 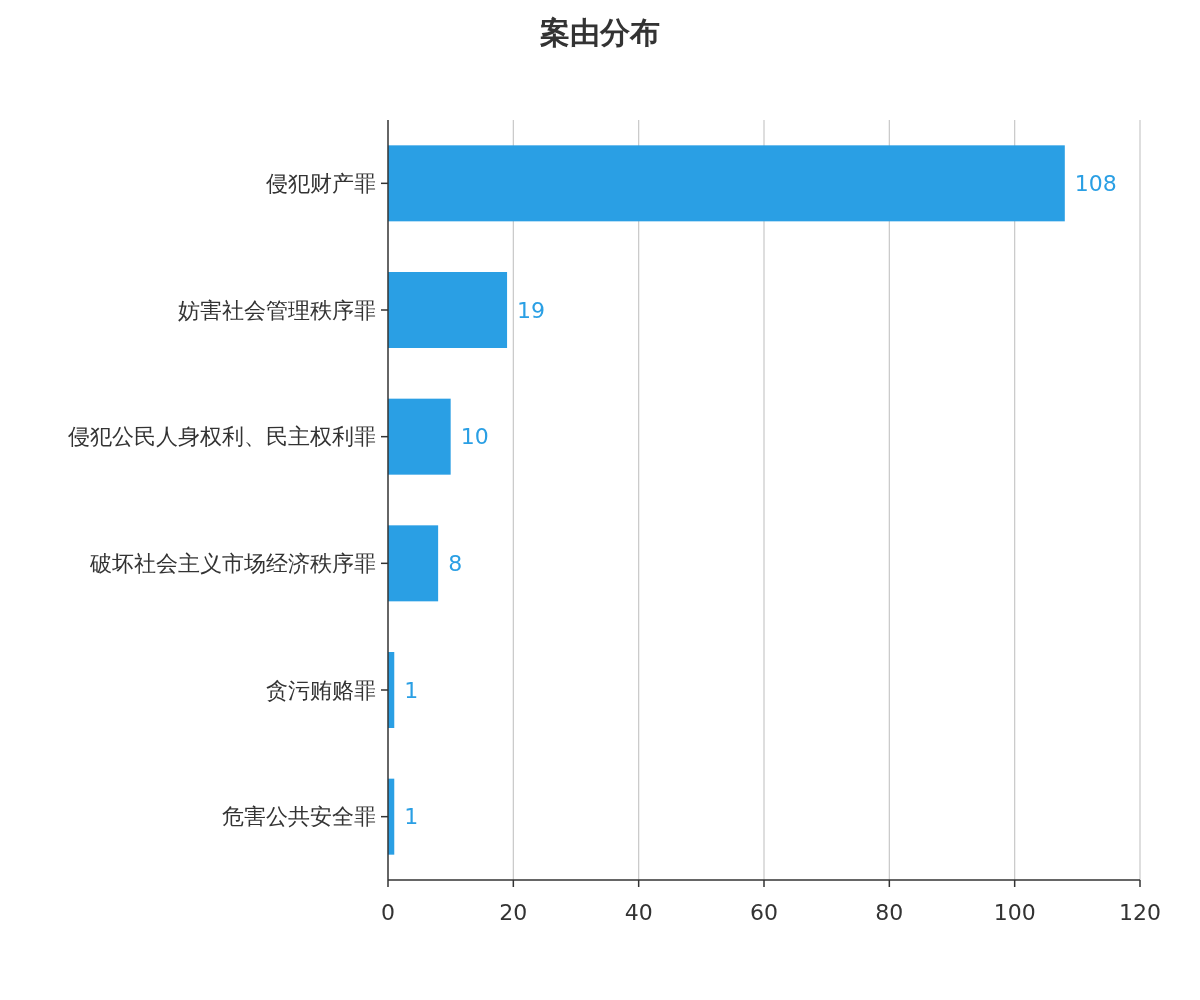 I want to click on y-tick-label: 妨害社会管理秩序罪, so click(x=277, y=310).